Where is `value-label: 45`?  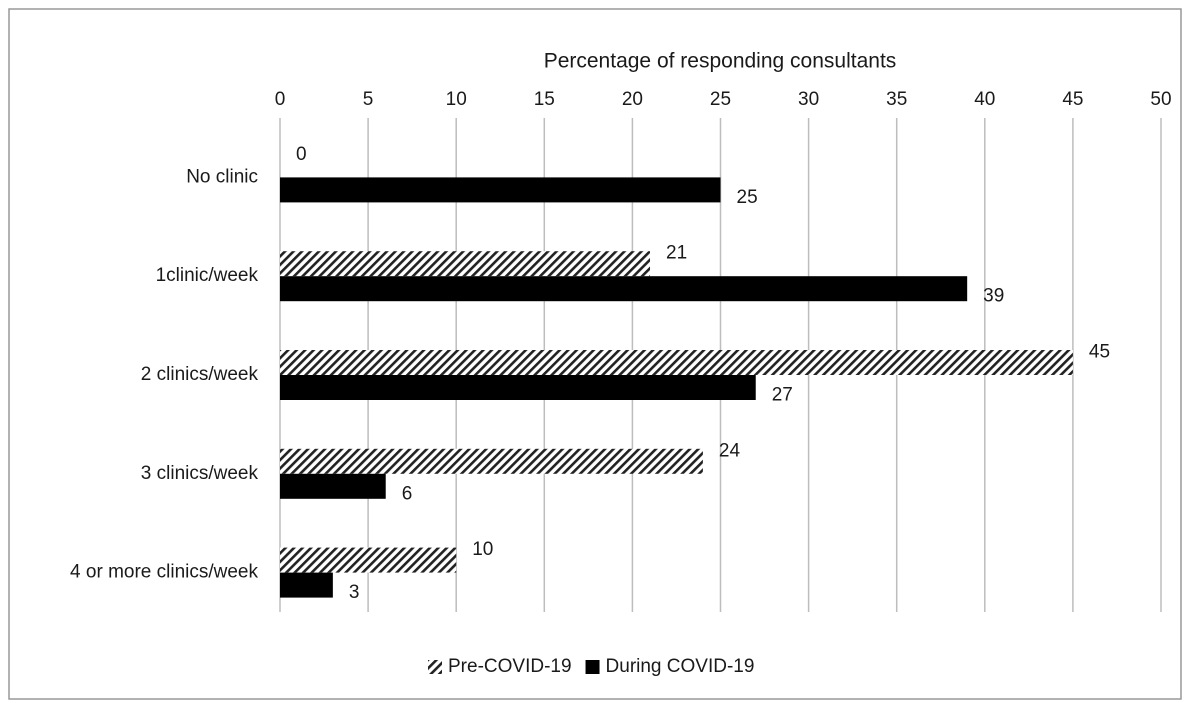
value-label: 45 is located at coordinates (1099, 352).